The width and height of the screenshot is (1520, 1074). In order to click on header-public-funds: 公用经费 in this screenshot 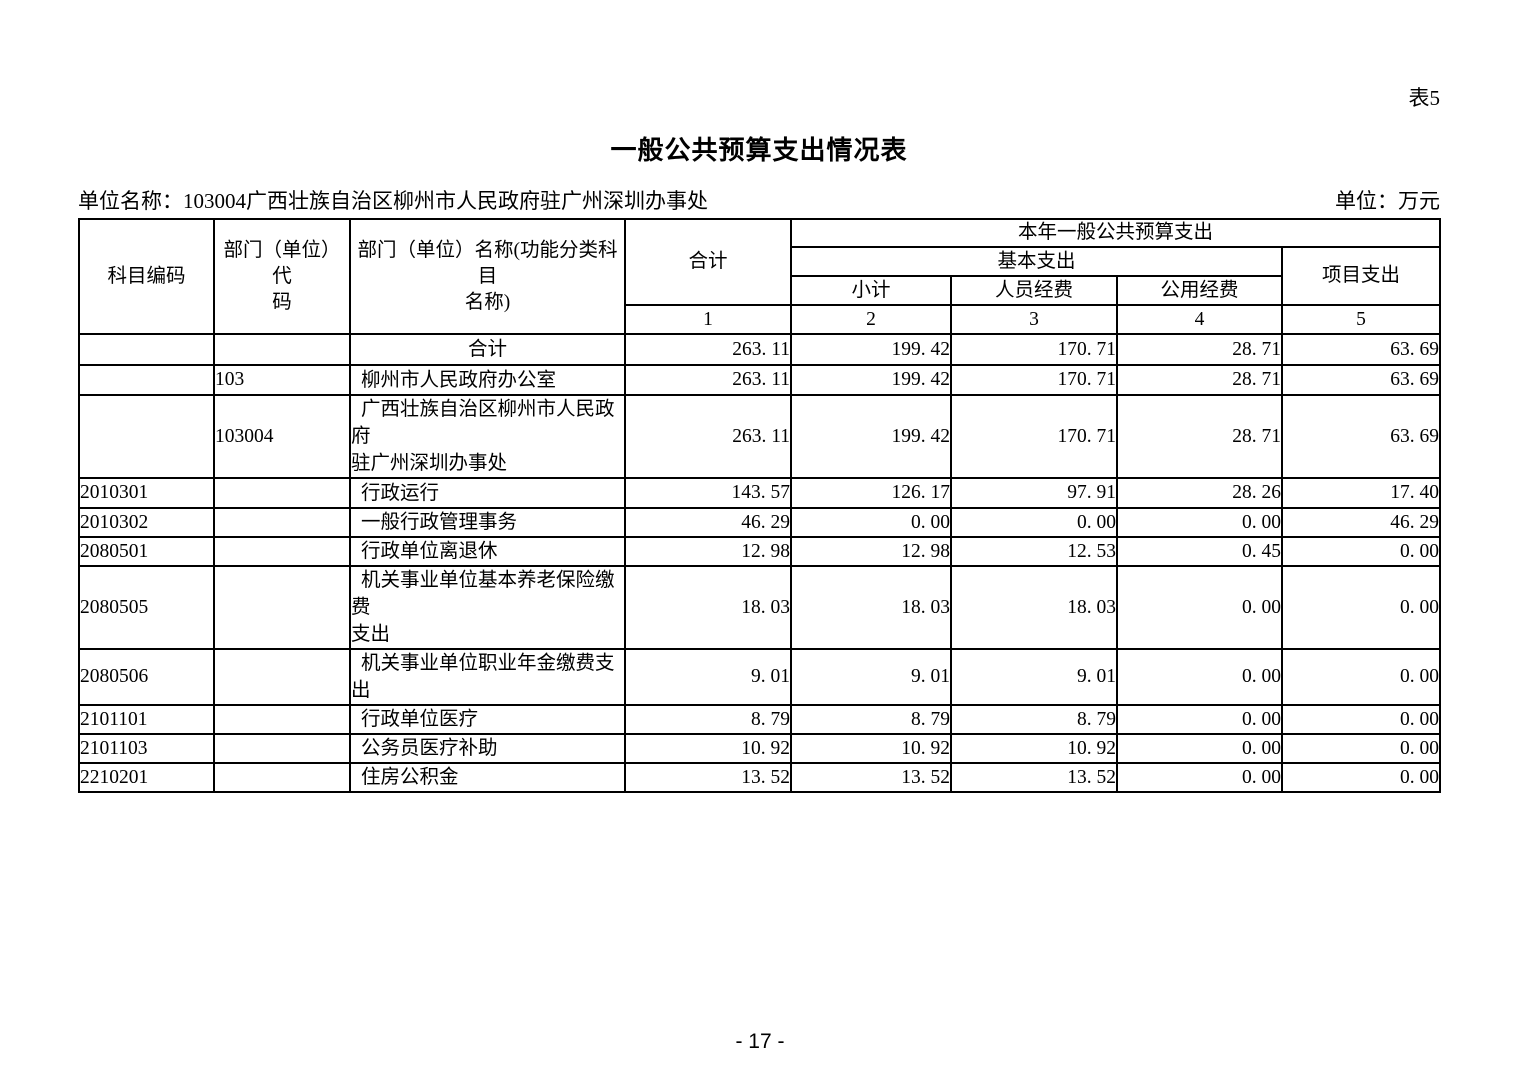, I will do `click(1199, 290)`.